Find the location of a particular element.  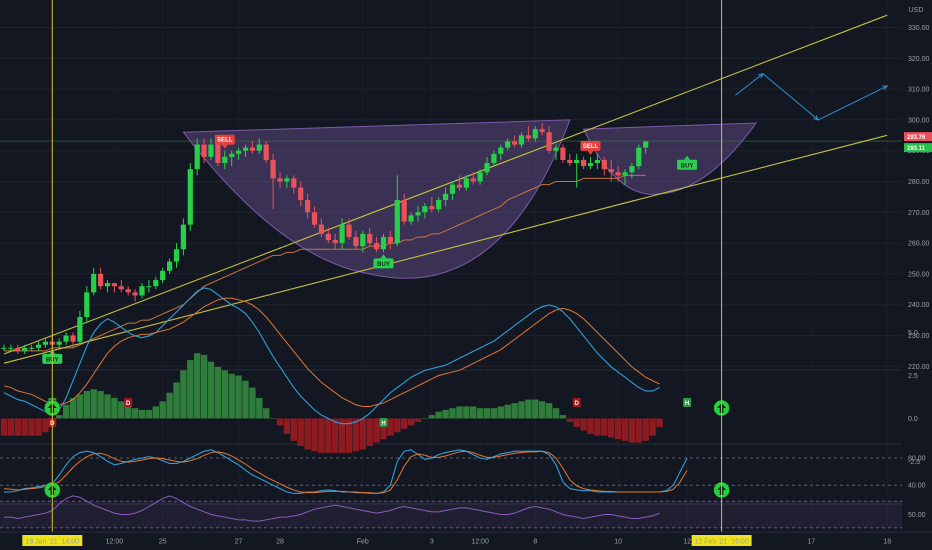

y-tick-label: 80.00 is located at coordinates (917, 459).